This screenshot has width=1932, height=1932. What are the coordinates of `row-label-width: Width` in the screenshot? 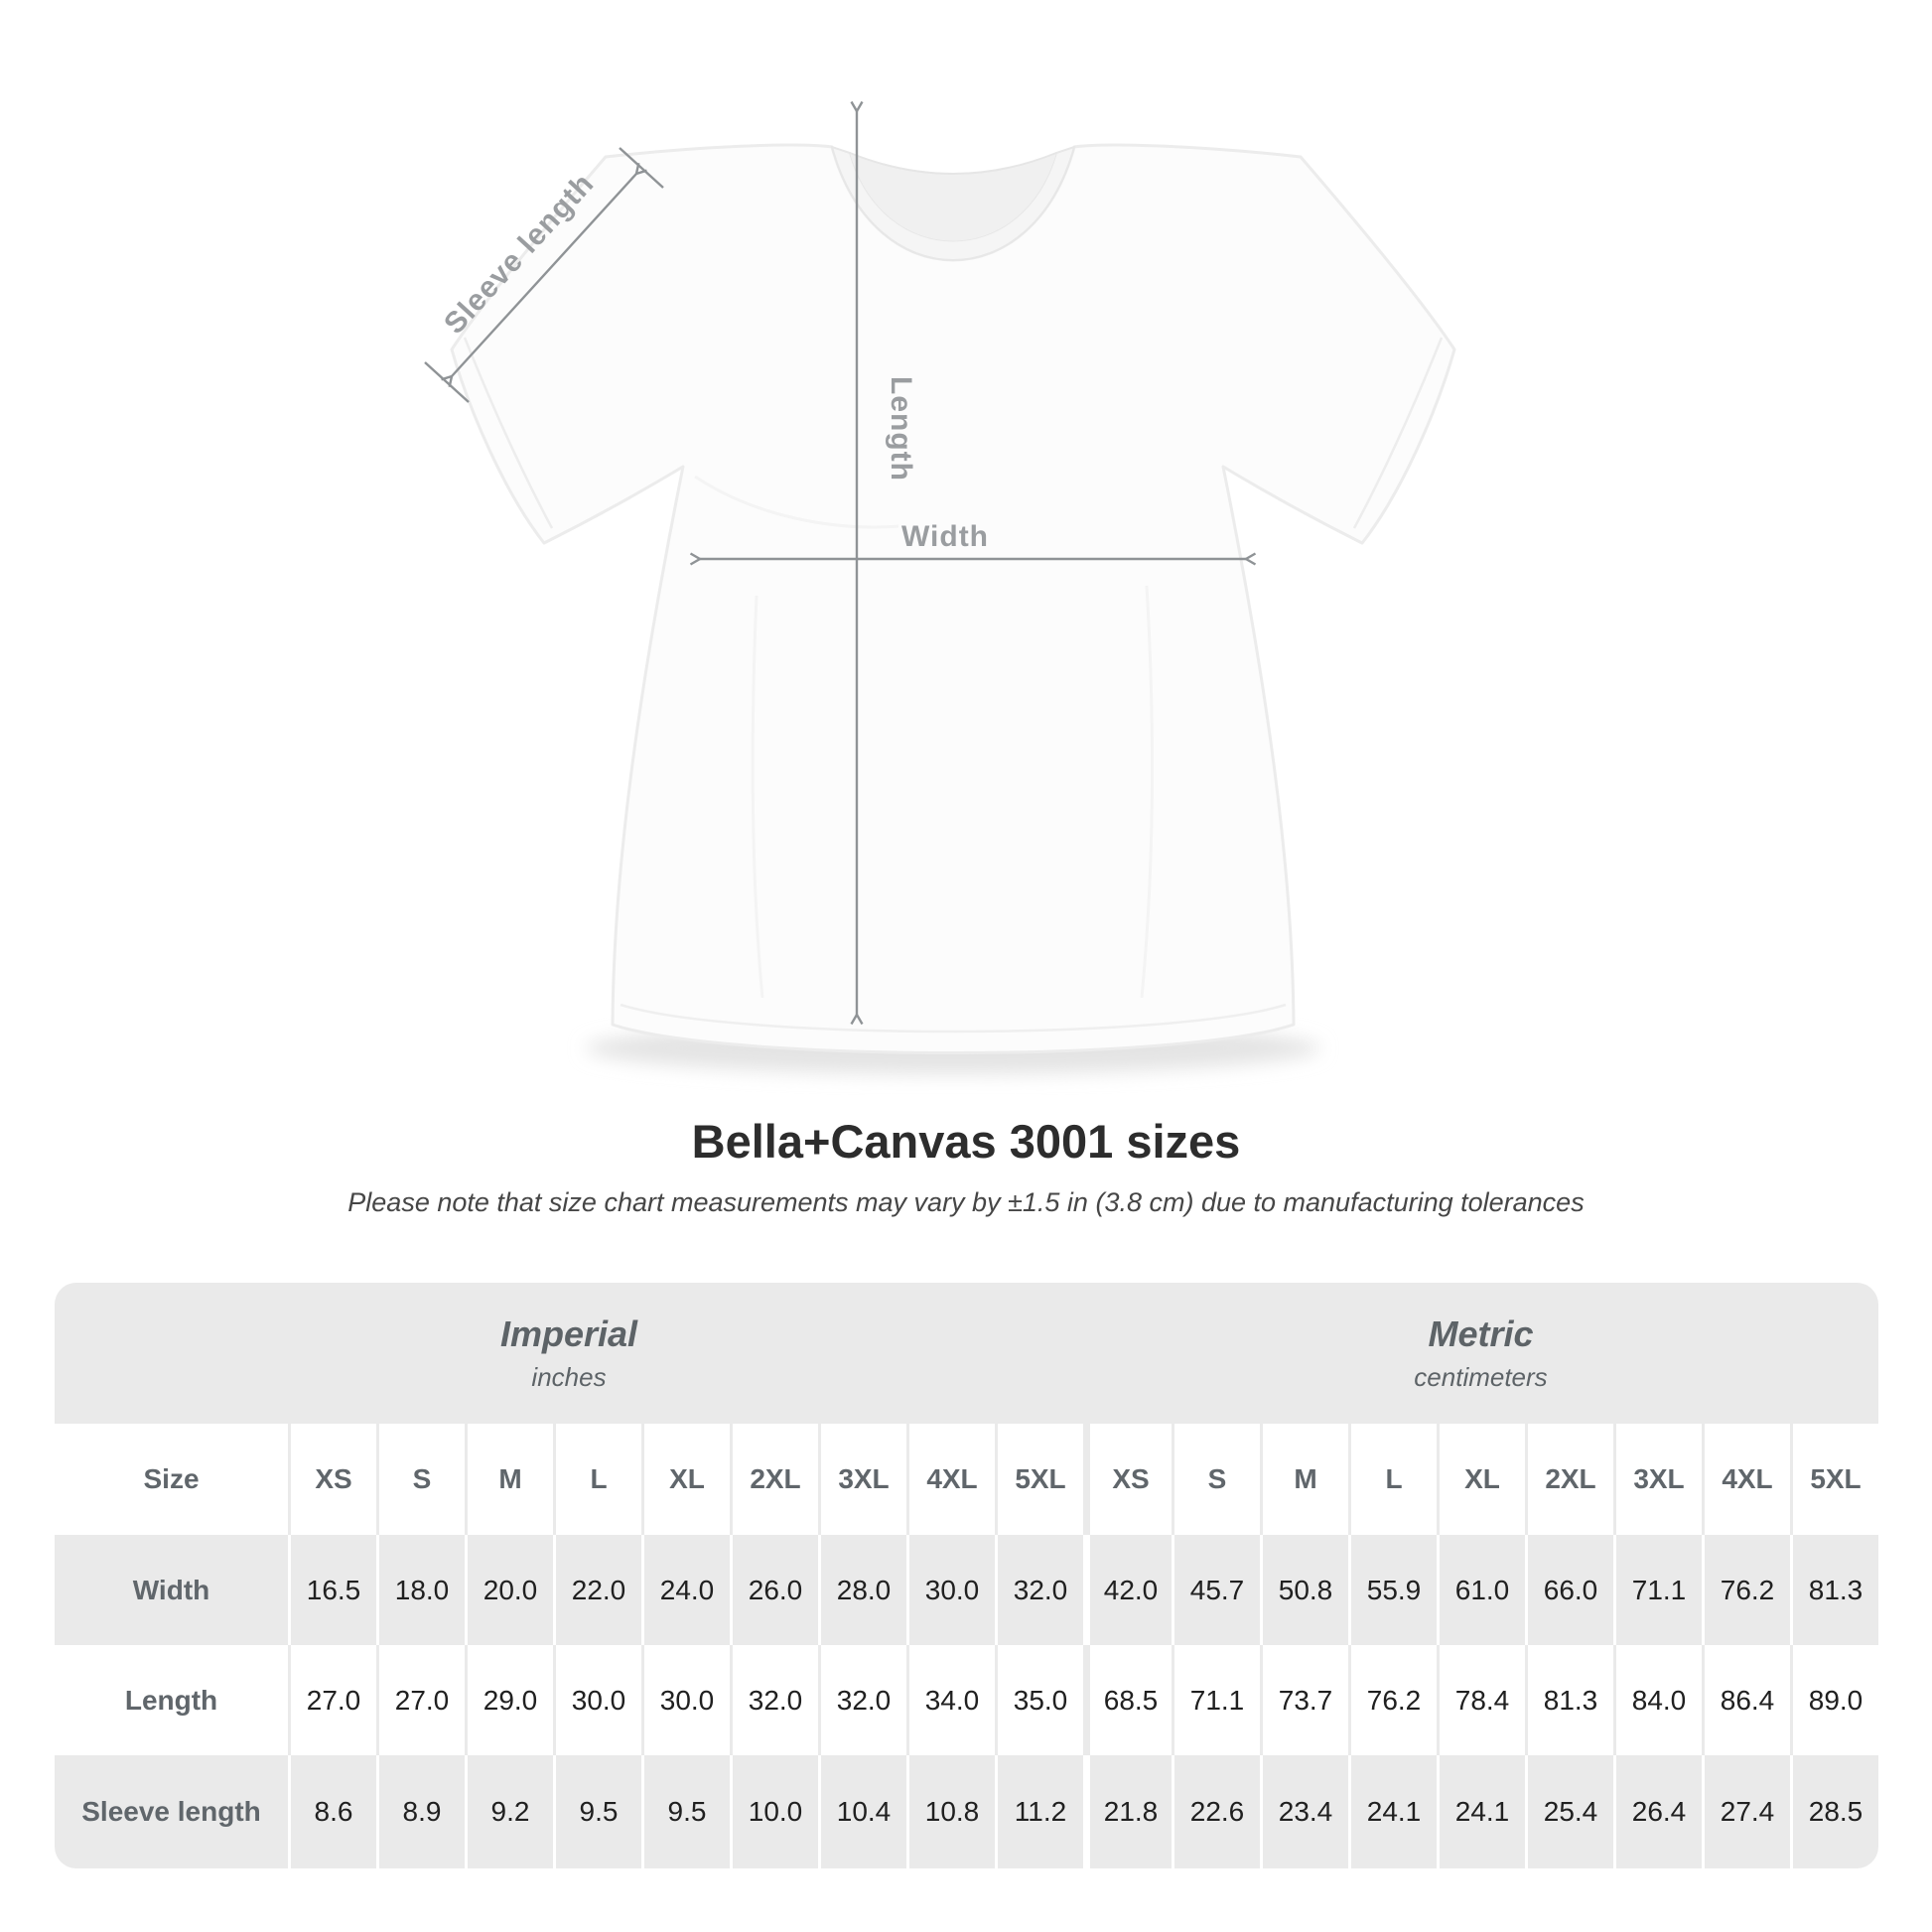 It's located at (171, 1589).